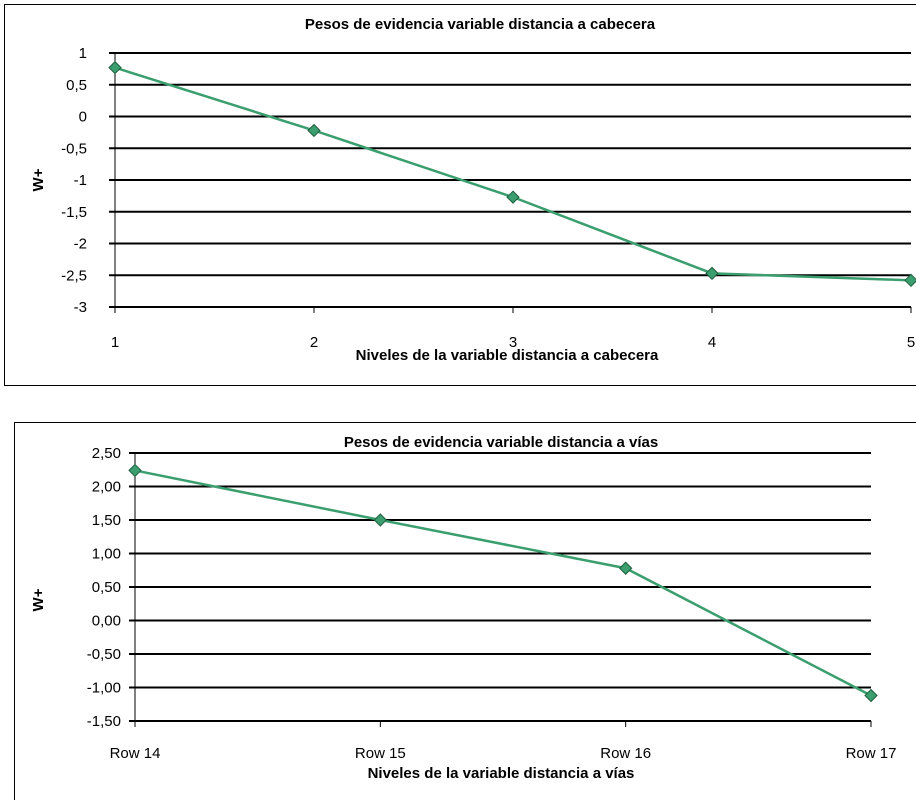  I want to click on y-tick-label: -2, so click(80, 244).